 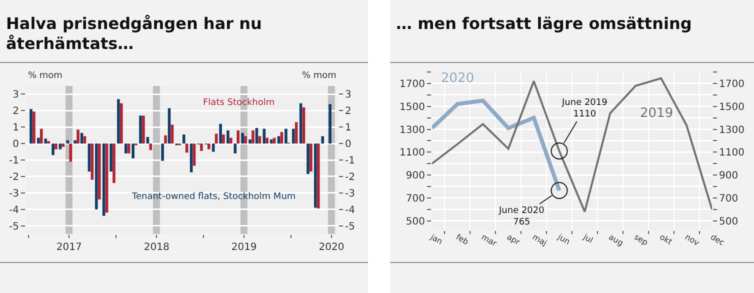 I want to click on text: Tenant-owned flats, Stockholm Mum, so click(x=213, y=197).